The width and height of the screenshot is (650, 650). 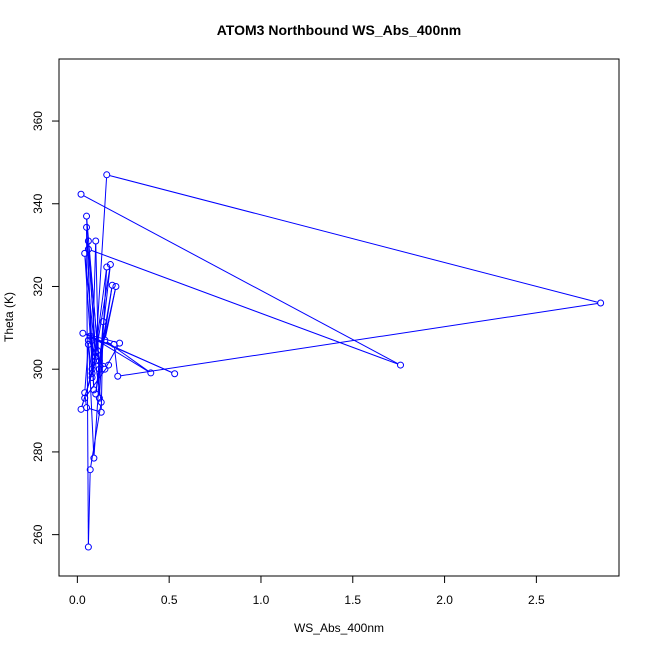 What do you see at coordinates (38, 286) in the screenshot?
I see `y-tick-label: 320` at bounding box center [38, 286].